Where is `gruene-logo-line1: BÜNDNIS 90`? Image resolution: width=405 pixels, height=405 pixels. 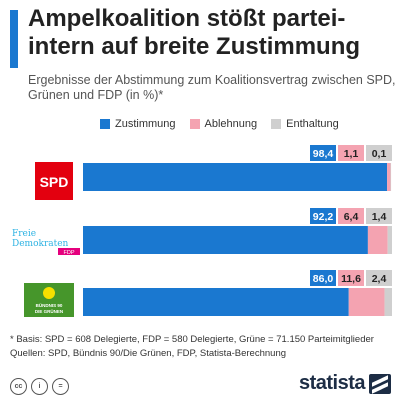 gruene-logo-line1: BÜNDNIS 90 is located at coordinates (49, 305).